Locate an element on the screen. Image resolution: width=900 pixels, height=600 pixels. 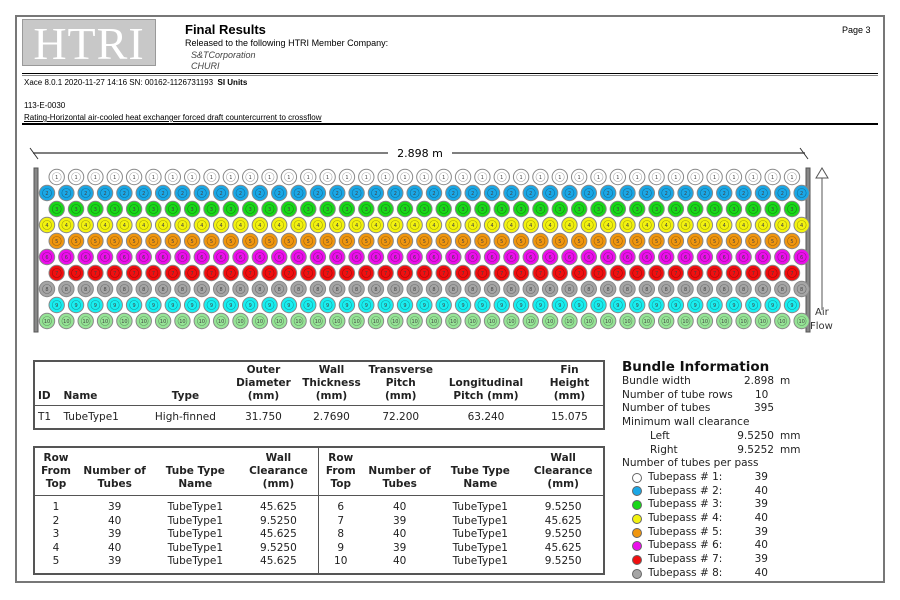
table-cell: TubeType1 is located at coordinates (91, 417).